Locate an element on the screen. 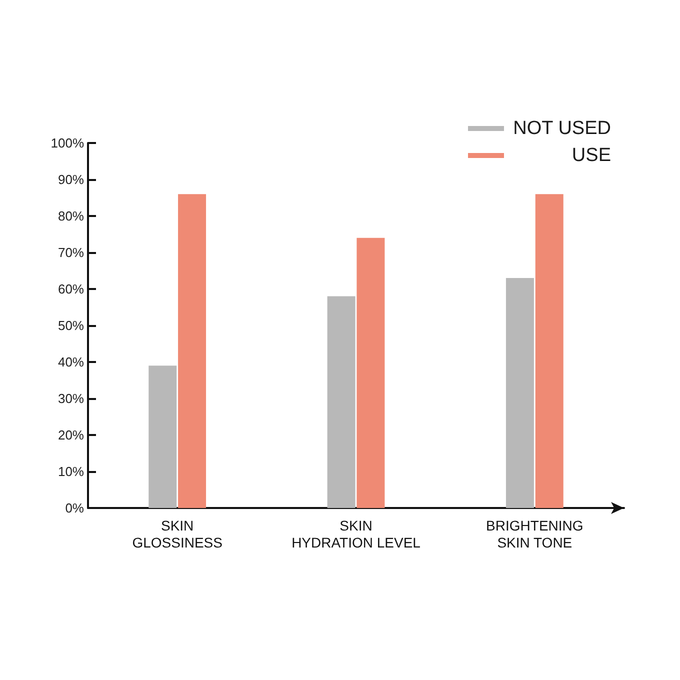  y-tick-label: 70% is located at coordinates (71, 252).